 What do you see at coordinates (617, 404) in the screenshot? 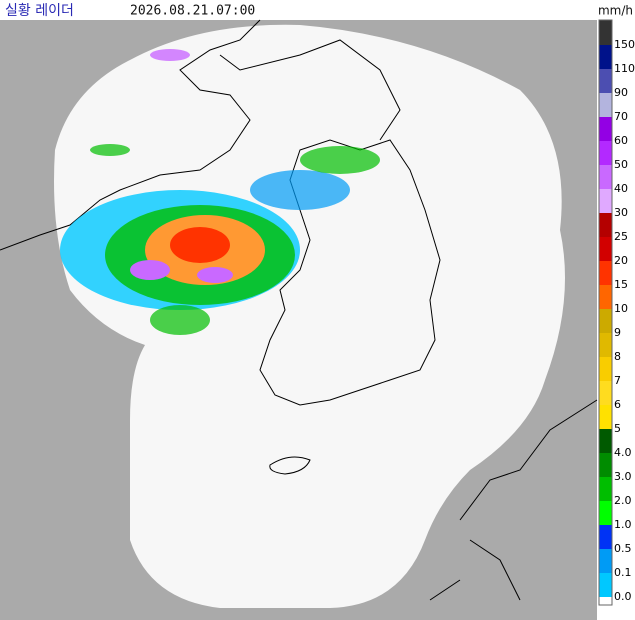
I see `legend-label: 6` at bounding box center [617, 404].